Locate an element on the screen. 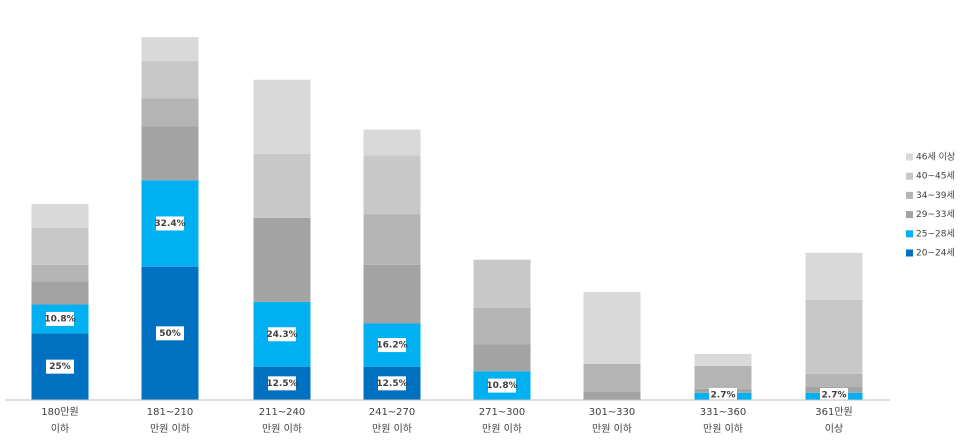 This screenshot has width=970, height=446. x-tick-label: 180만원 이하 is located at coordinates (60, 421).